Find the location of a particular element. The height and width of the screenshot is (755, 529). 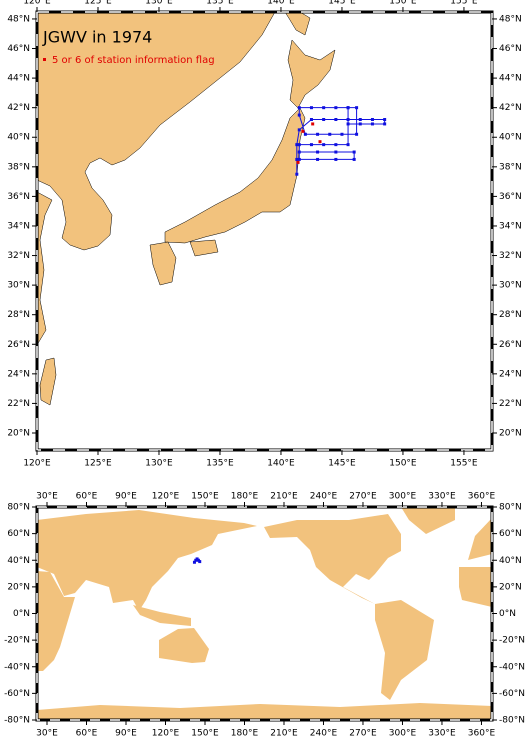

lon-label: 130°E is located at coordinates (159, 3).